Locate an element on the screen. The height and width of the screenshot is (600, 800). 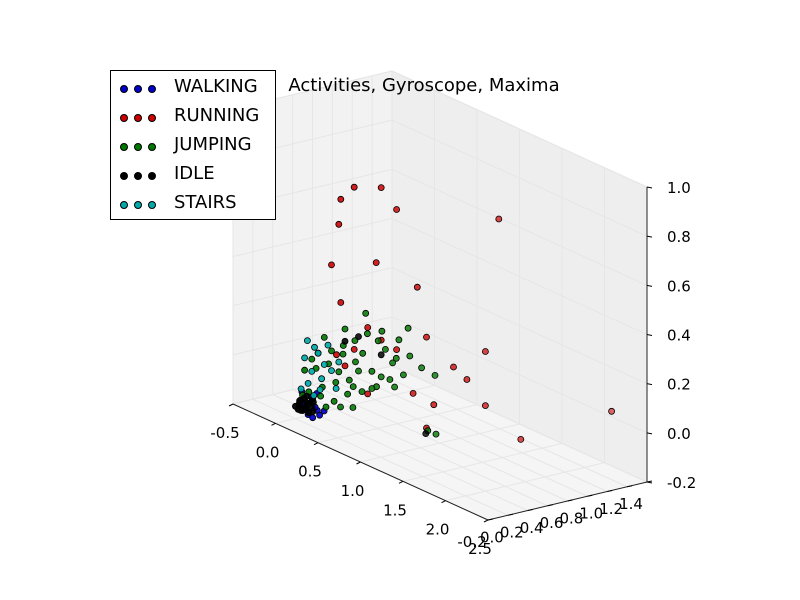
series-idle is located at coordinates (360, 385).